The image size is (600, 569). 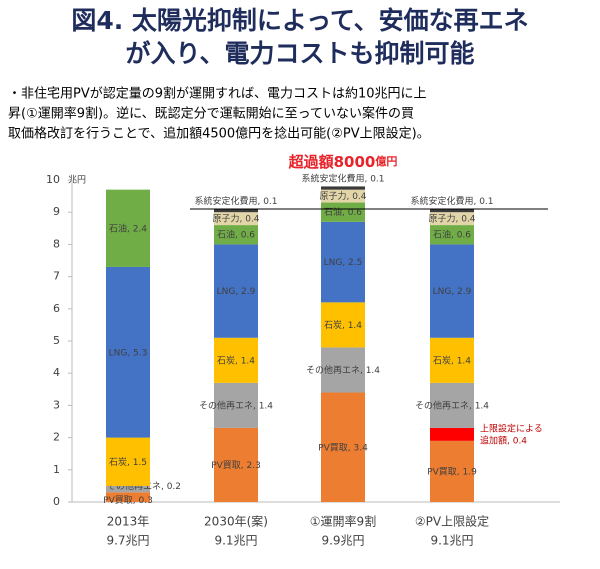 I want to click on annotation: 超過額8000億円, so click(x=343, y=162).